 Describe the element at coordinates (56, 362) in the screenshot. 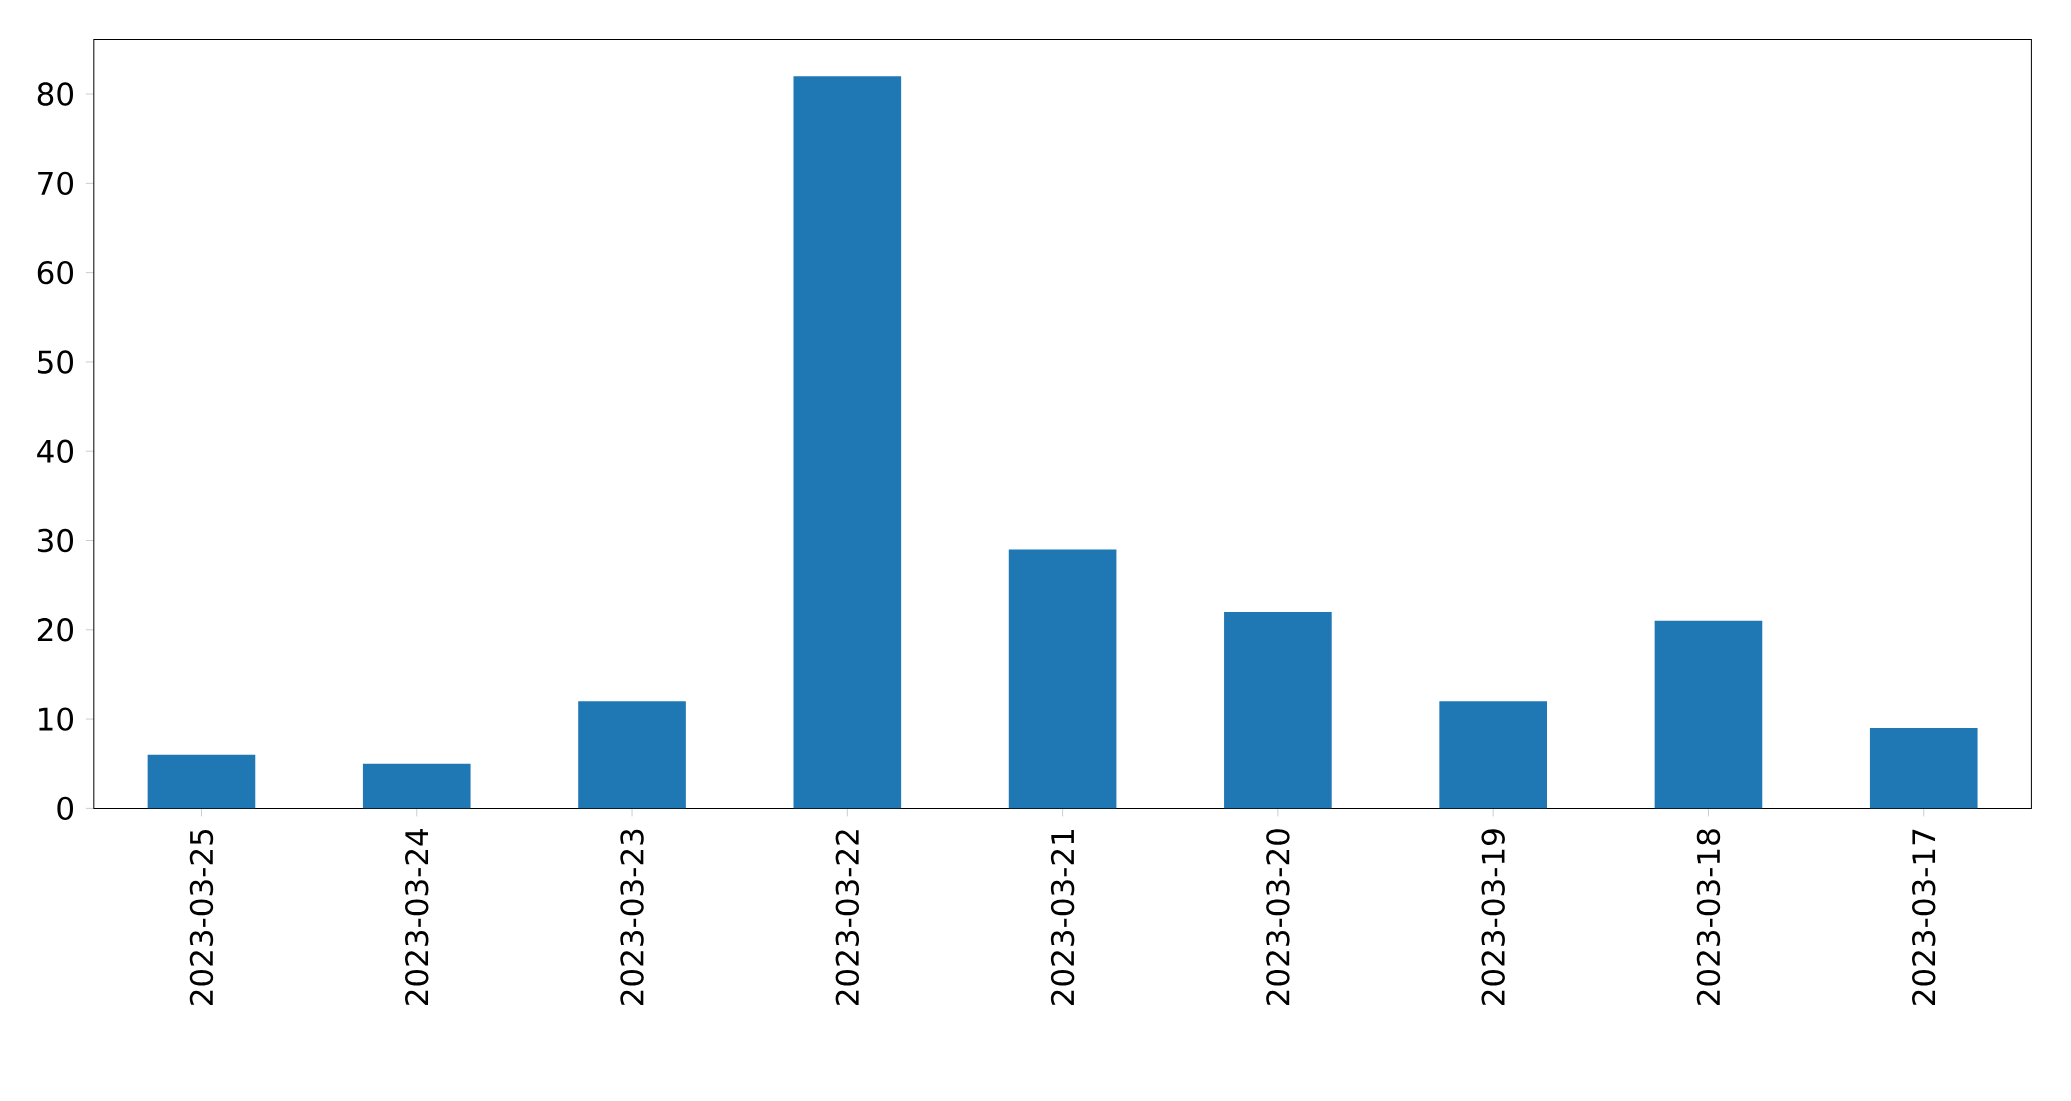

I see `y-tick-label: 50` at that location.